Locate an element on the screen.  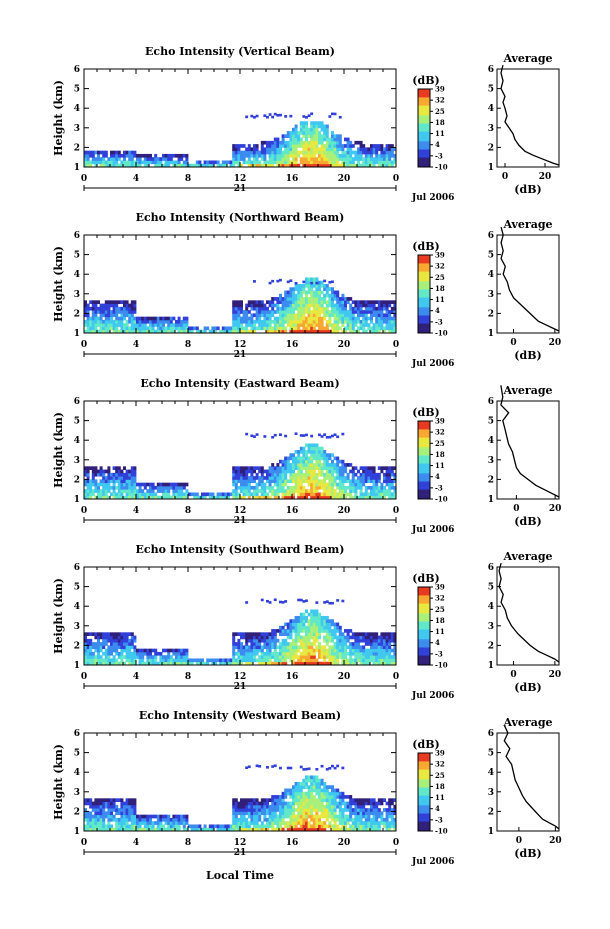
colorbar-frame is located at coordinates (424, 626).